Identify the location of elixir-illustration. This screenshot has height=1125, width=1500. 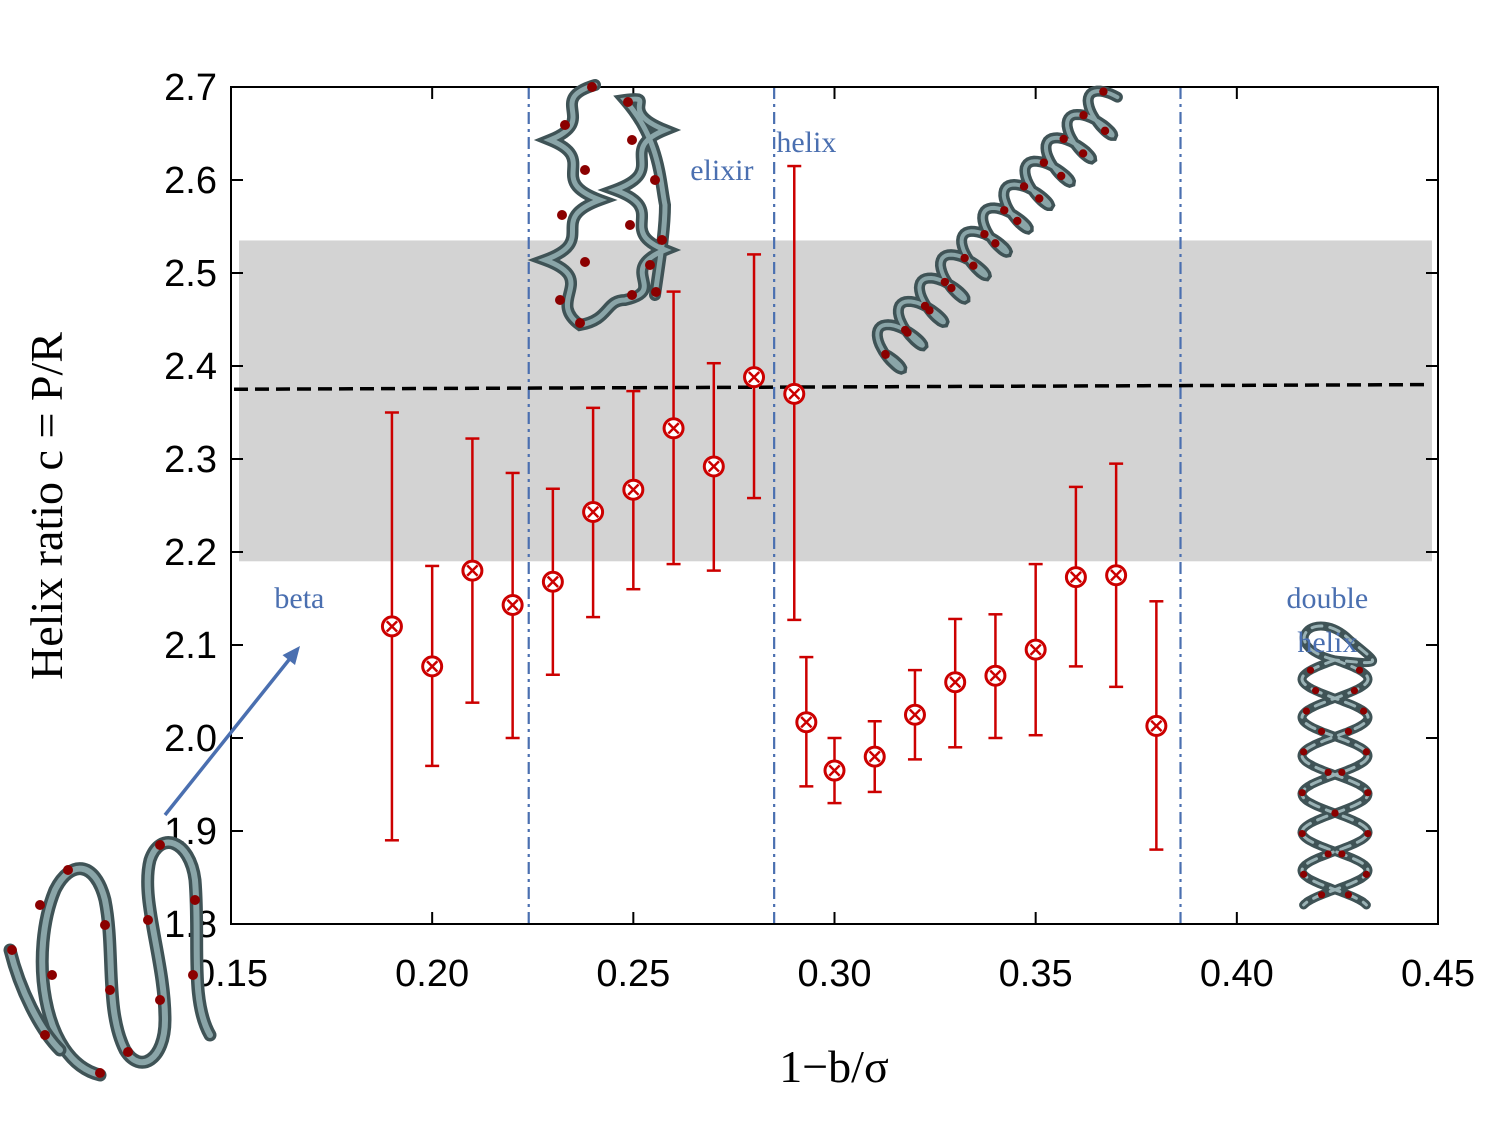
(604, 205).